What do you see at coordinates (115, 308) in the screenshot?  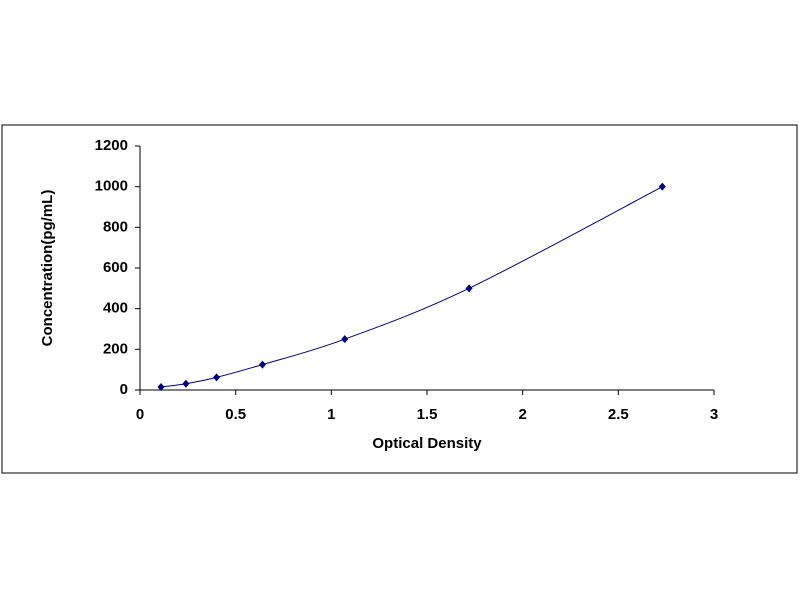 I see `y-tick-label: 400` at bounding box center [115, 308].